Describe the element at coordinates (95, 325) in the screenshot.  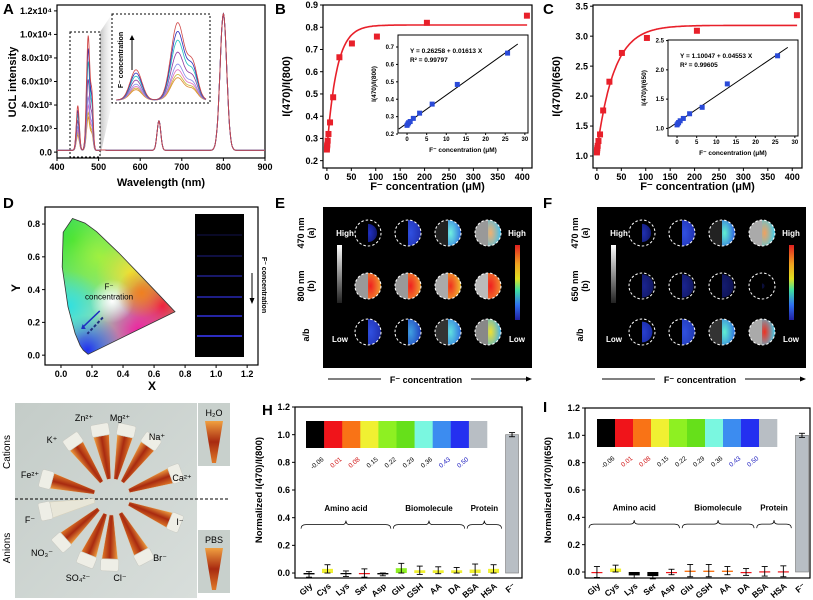
I see `dashed-arrow-icon` at that location.